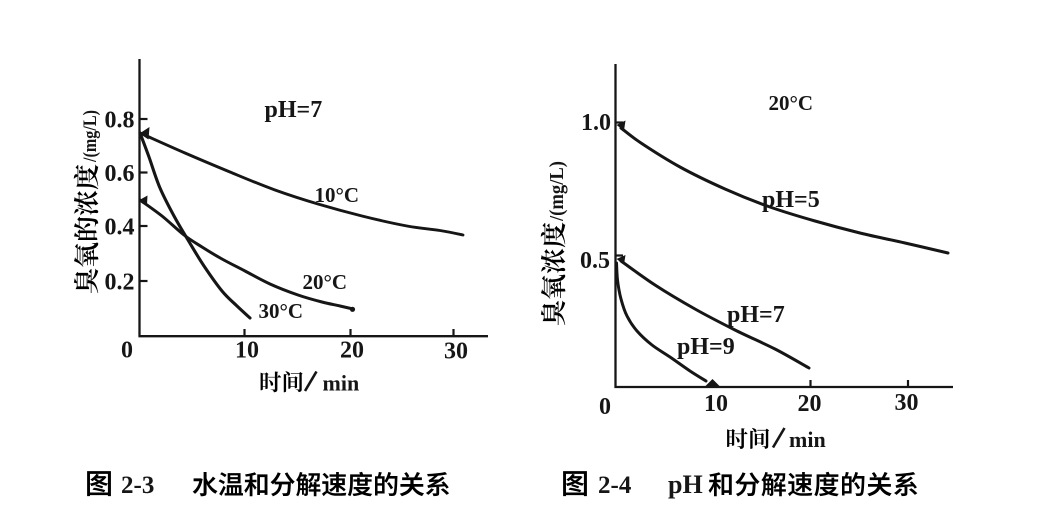 The height and width of the screenshot is (516, 1058). I want to click on svg-text: pH=5, so click(791, 200).